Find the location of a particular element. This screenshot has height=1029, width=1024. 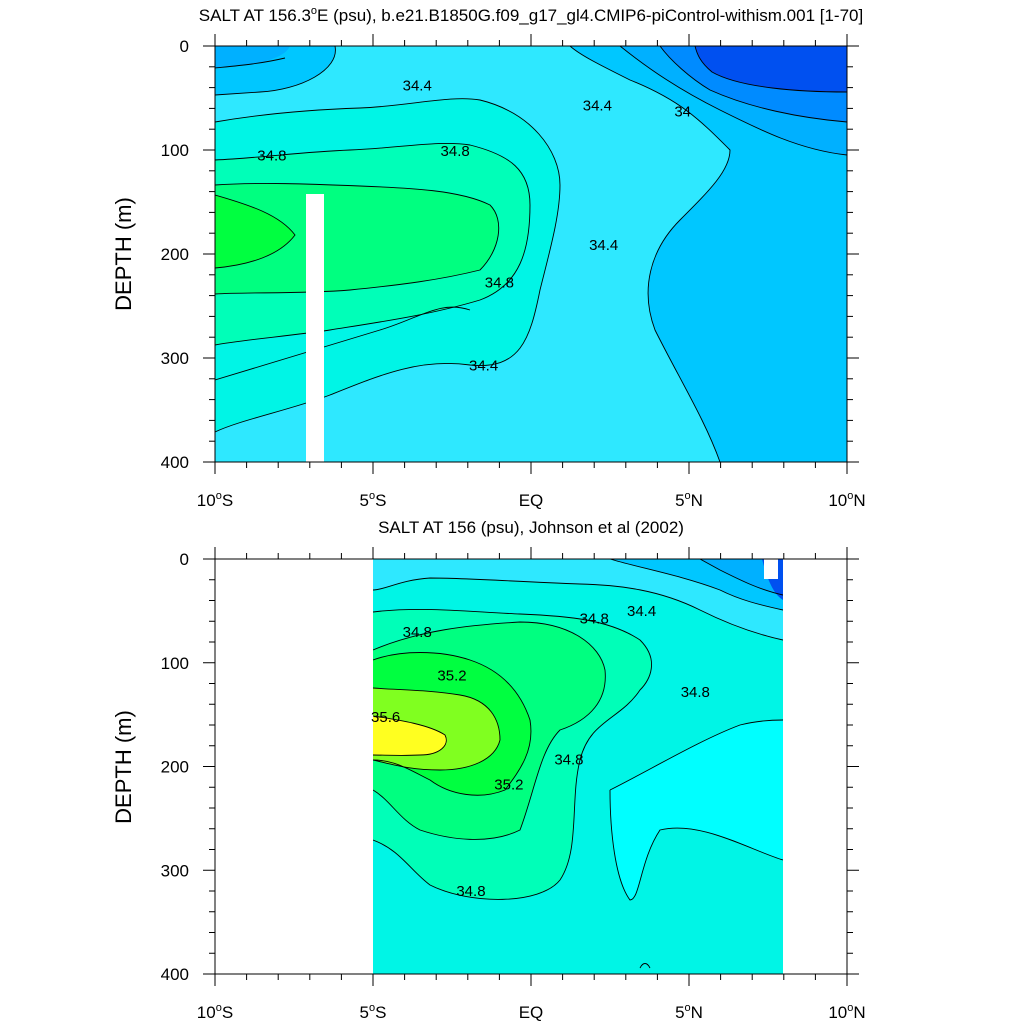

panel-2-contour-labels: 34.4 34.8 34.8 35.2 34.8 35.6 35.2 34.8 34.8 is located at coordinates (540, 751).